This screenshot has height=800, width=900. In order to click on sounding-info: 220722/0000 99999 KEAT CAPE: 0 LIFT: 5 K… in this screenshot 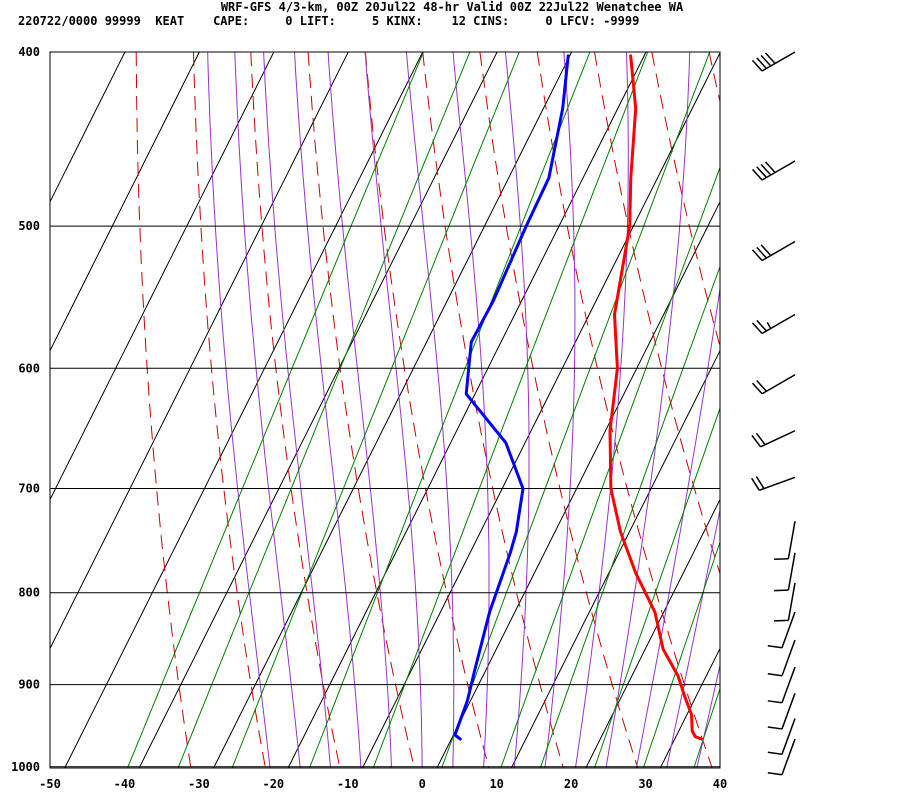, I will do `click(328, 21)`.